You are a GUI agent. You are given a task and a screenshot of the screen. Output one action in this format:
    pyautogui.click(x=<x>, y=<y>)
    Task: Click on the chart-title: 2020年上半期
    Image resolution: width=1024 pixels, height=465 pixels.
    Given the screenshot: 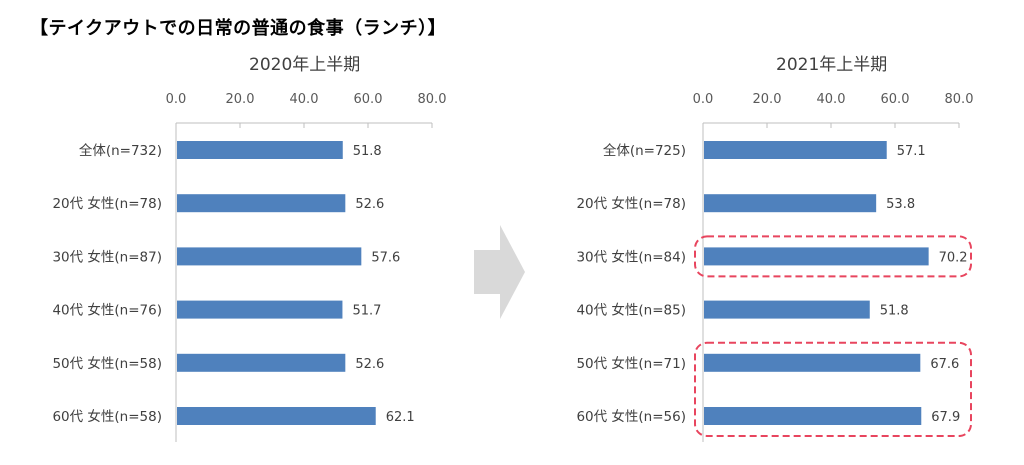 What is the action you would take?
    pyautogui.click(x=304, y=65)
    